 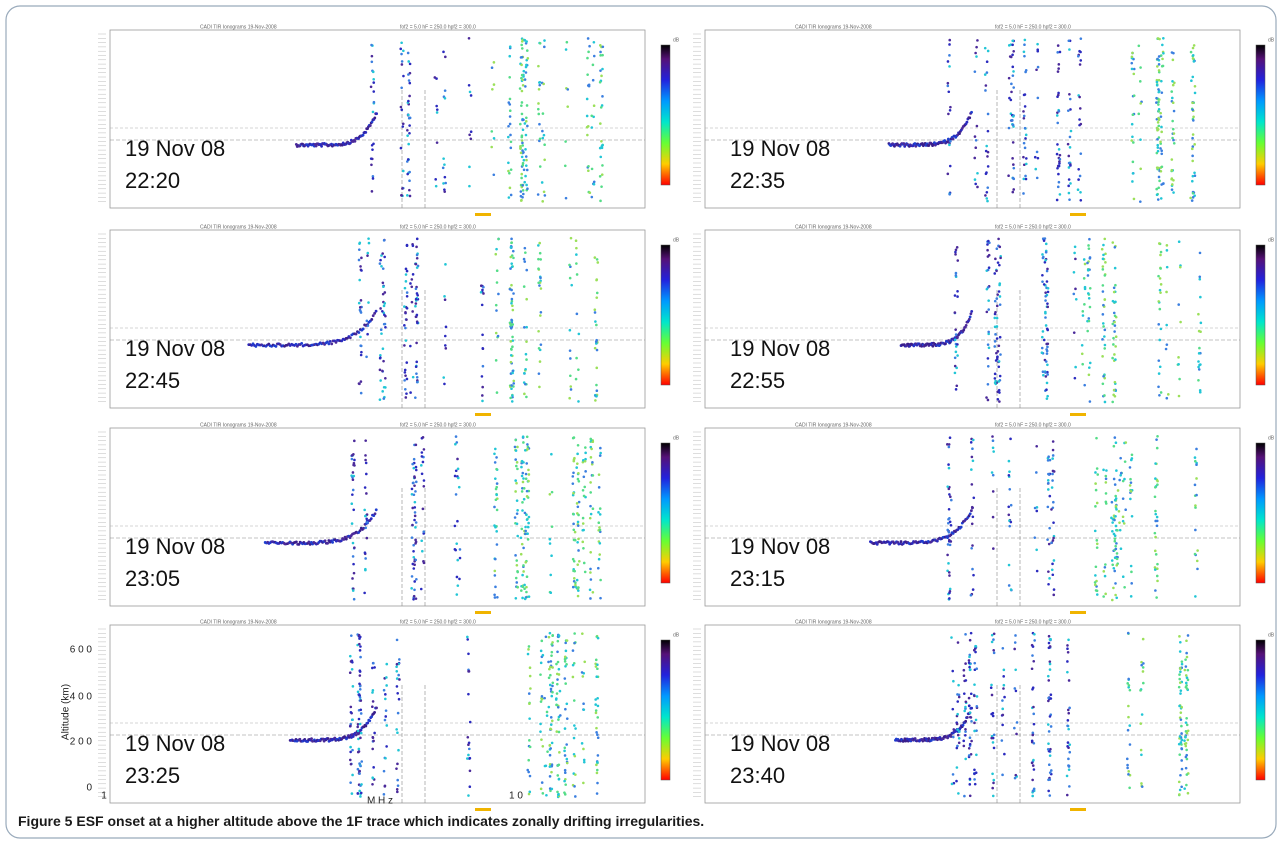 What do you see at coordinates (780, 148) in the screenshot?
I see `panel-date: 19 Nov 08` at bounding box center [780, 148].